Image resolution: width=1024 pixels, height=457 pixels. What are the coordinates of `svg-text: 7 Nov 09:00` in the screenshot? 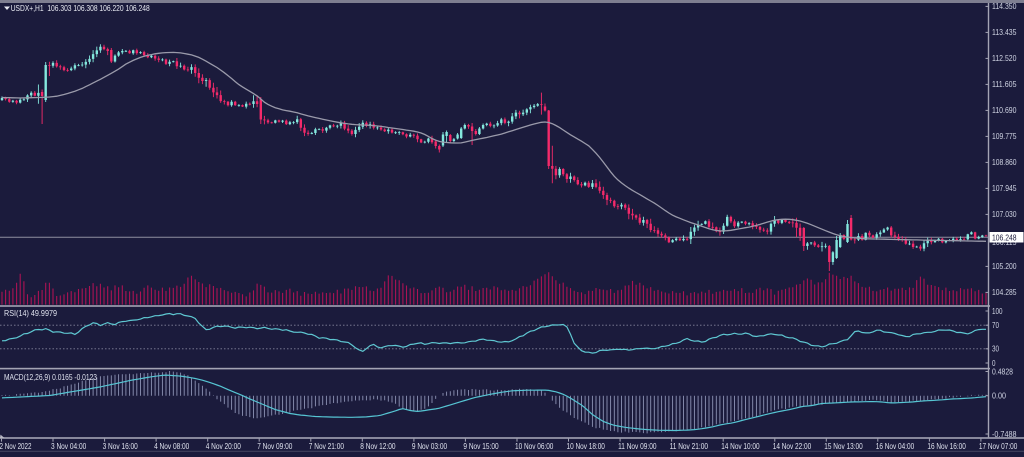 It's located at (275, 446).